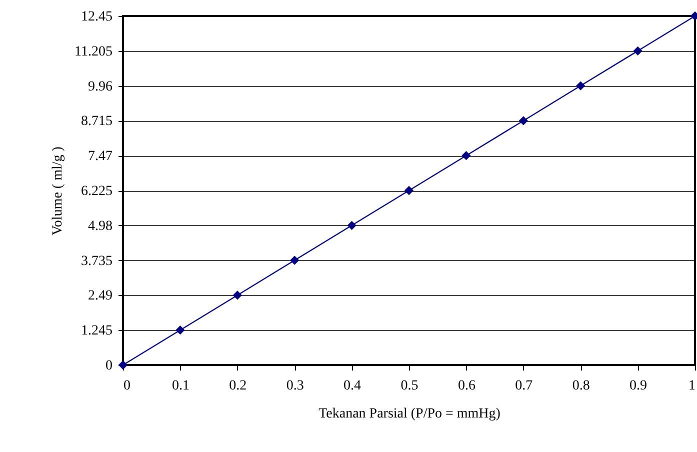  What do you see at coordinates (100, 156) in the screenshot?
I see `y-tick-label: 7.47` at bounding box center [100, 156].